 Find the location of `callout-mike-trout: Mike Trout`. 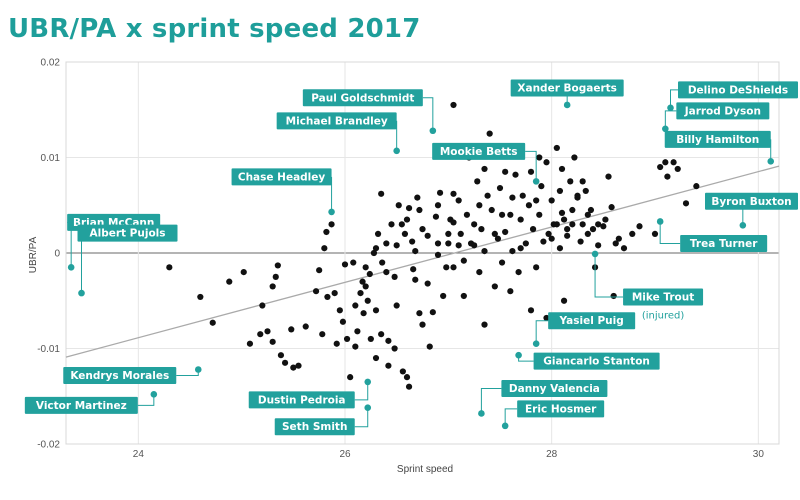

callout-mike-trout: Mike Trout is located at coordinates (647, 278).